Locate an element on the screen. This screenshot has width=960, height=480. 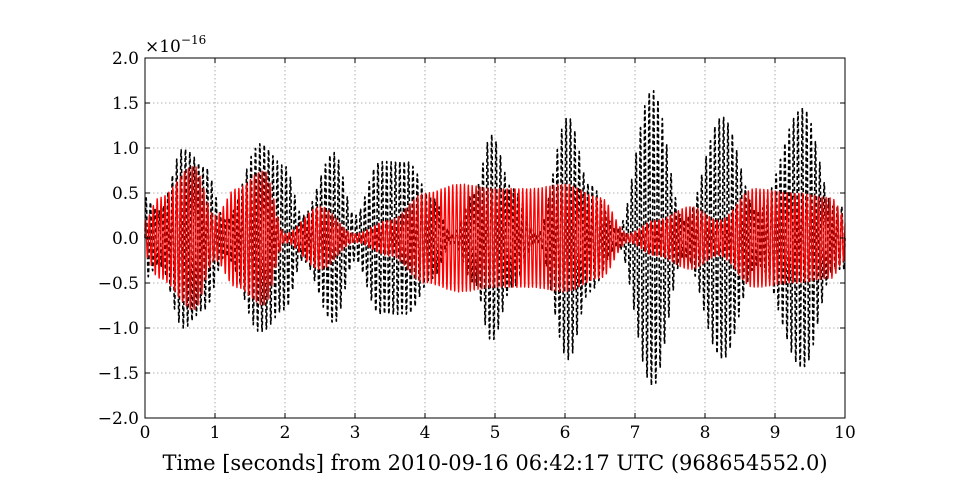
y-tick-label: 0.5 is located at coordinates (125, 194).